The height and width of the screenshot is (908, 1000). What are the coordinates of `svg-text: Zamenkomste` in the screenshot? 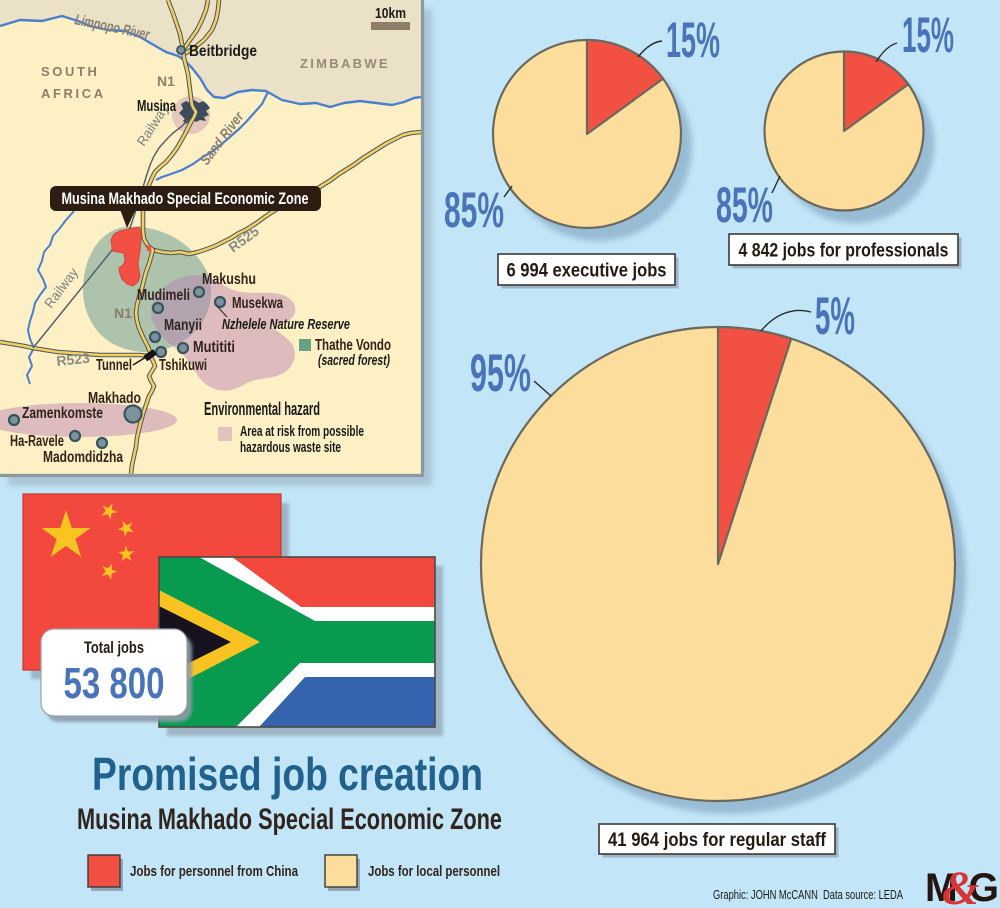 It's located at (62, 413).